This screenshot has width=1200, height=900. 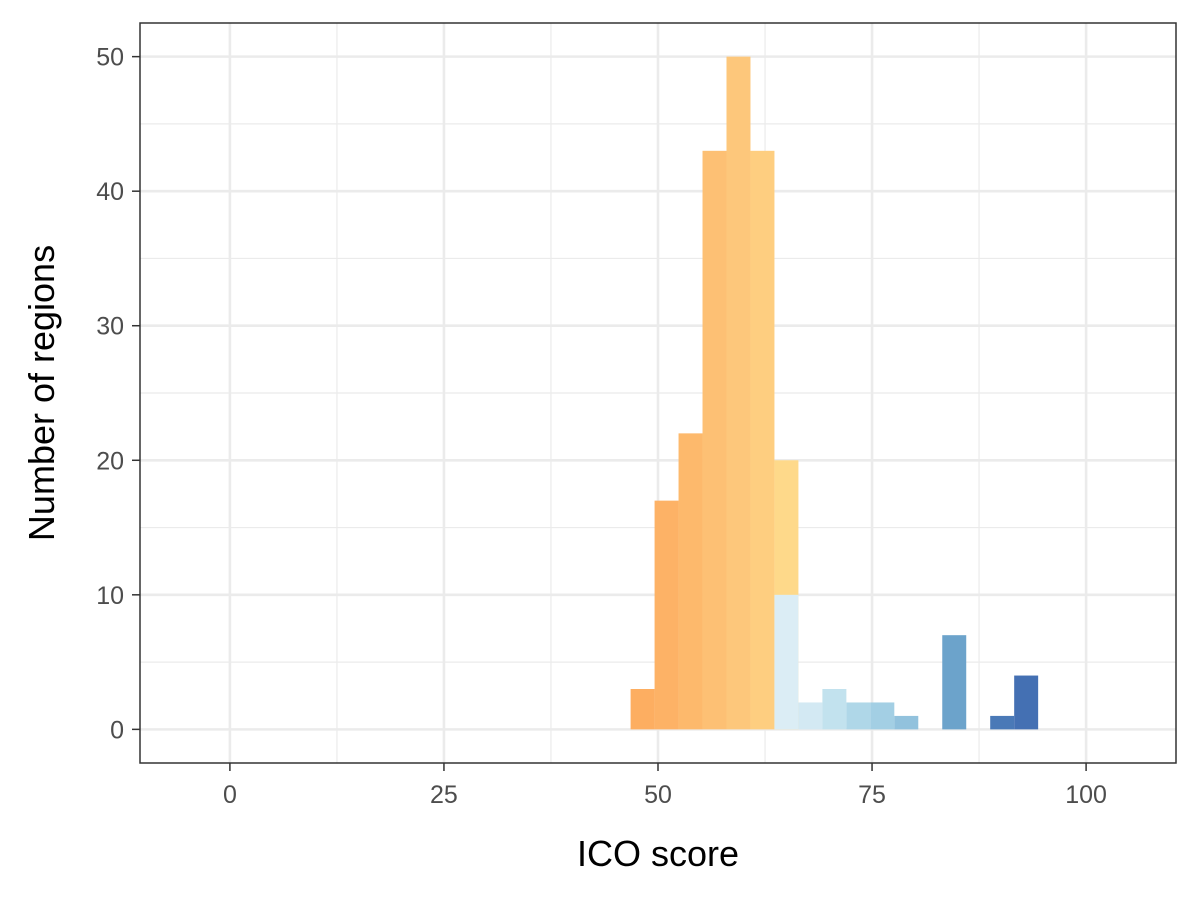 What do you see at coordinates (117, 730) in the screenshot?
I see `y-tick-label: 0` at bounding box center [117, 730].